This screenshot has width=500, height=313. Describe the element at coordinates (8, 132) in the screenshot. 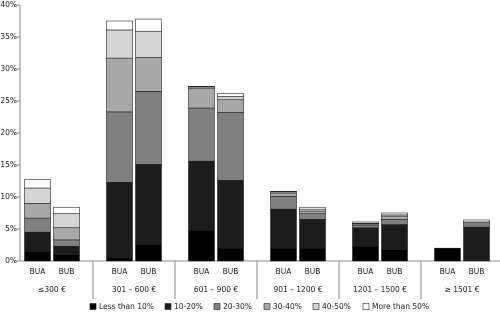

I see `y-tick-label: 20%` at that location.